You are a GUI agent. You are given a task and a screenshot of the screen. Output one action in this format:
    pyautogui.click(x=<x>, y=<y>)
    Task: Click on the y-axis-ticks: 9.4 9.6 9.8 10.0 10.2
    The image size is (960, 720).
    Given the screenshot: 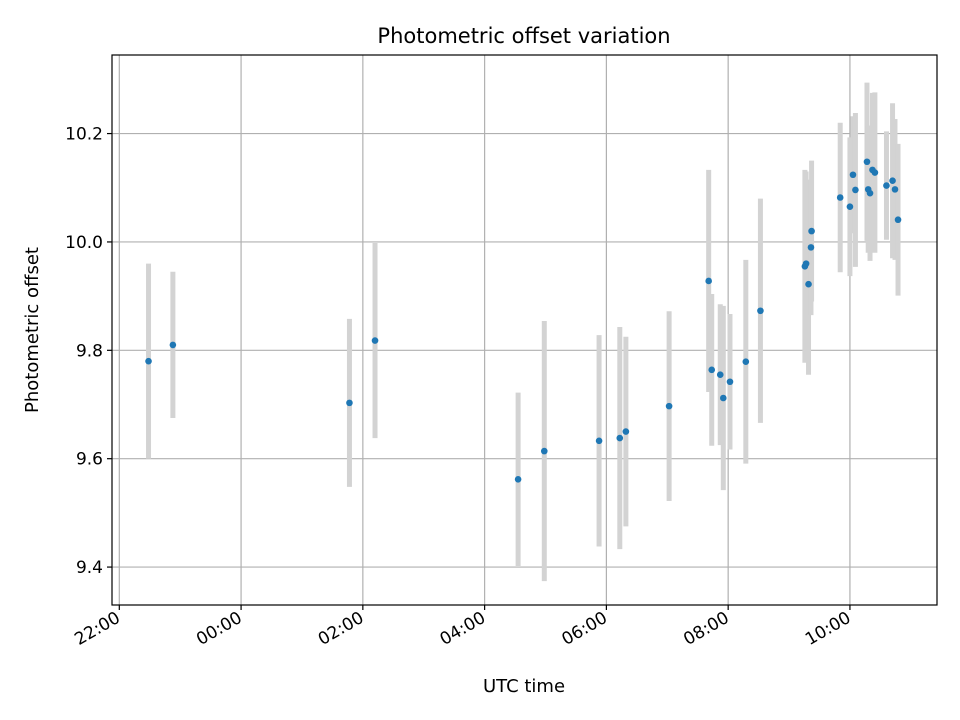 What is the action you would take?
    pyautogui.click(x=88, y=351)
    